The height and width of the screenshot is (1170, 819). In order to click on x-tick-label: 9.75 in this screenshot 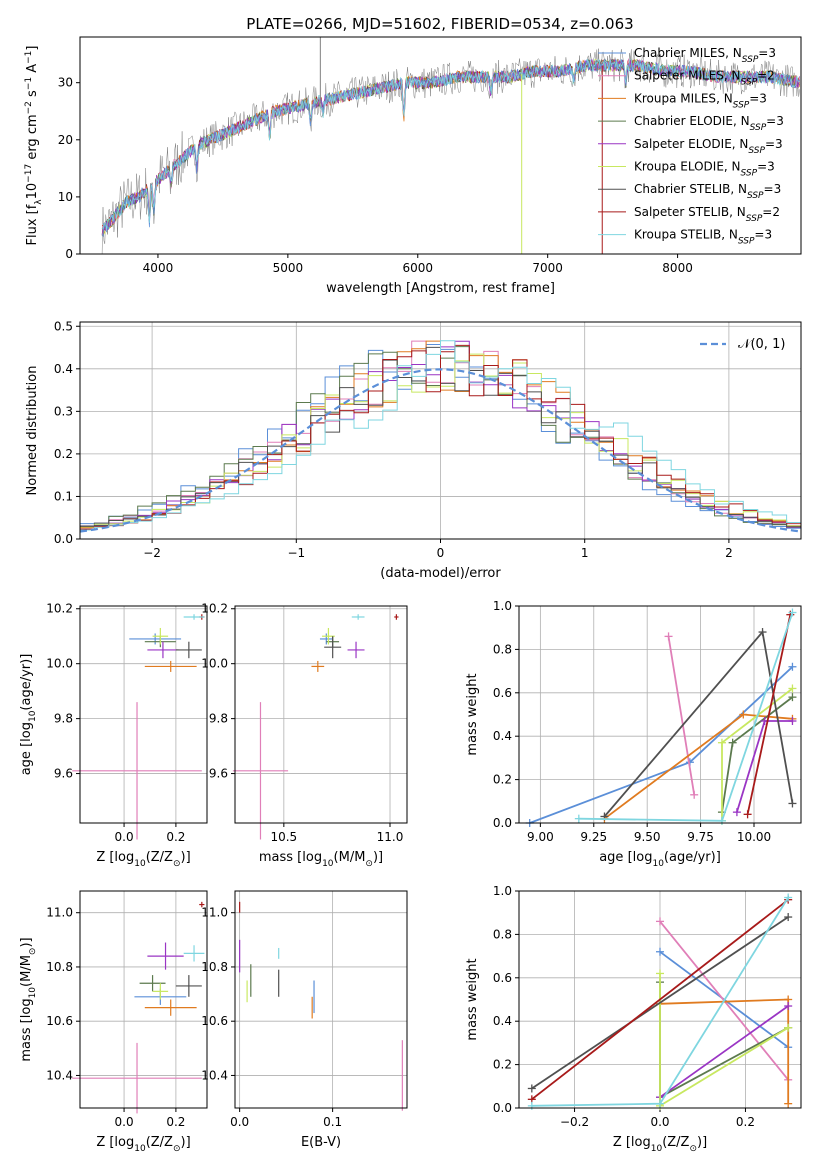, I will do `click(700, 837)`.